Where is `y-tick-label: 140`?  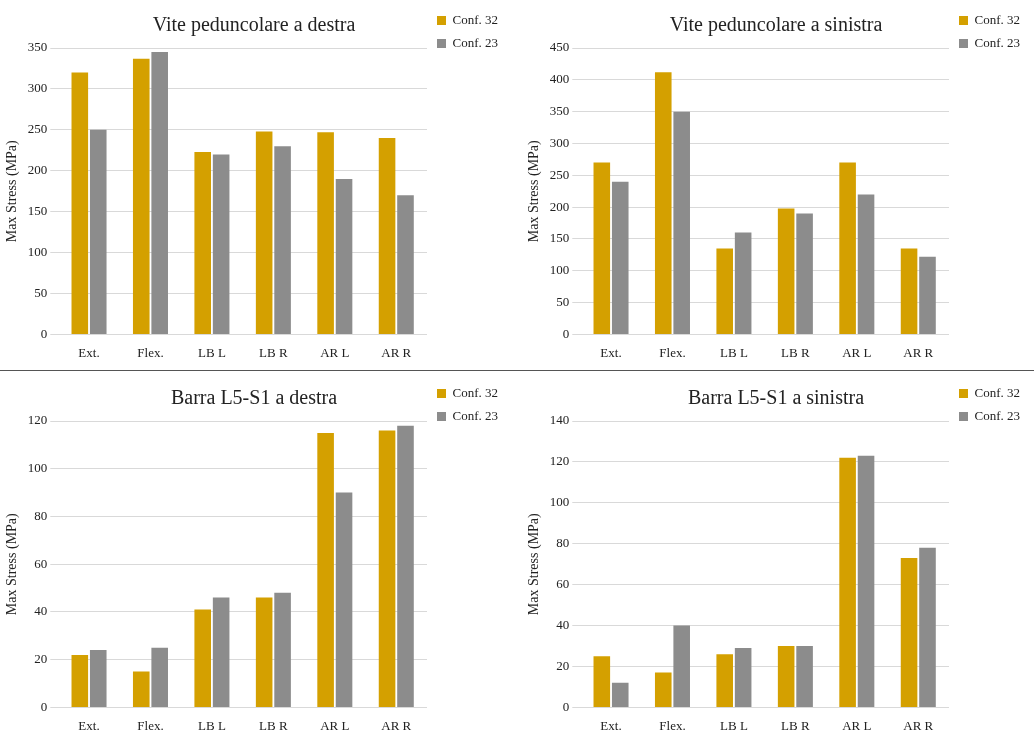 y-tick-label: 140 is located at coordinates (559, 420).